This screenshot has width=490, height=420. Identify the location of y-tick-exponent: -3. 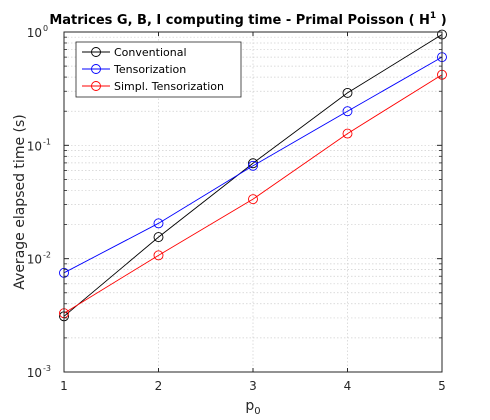
(47, 368).